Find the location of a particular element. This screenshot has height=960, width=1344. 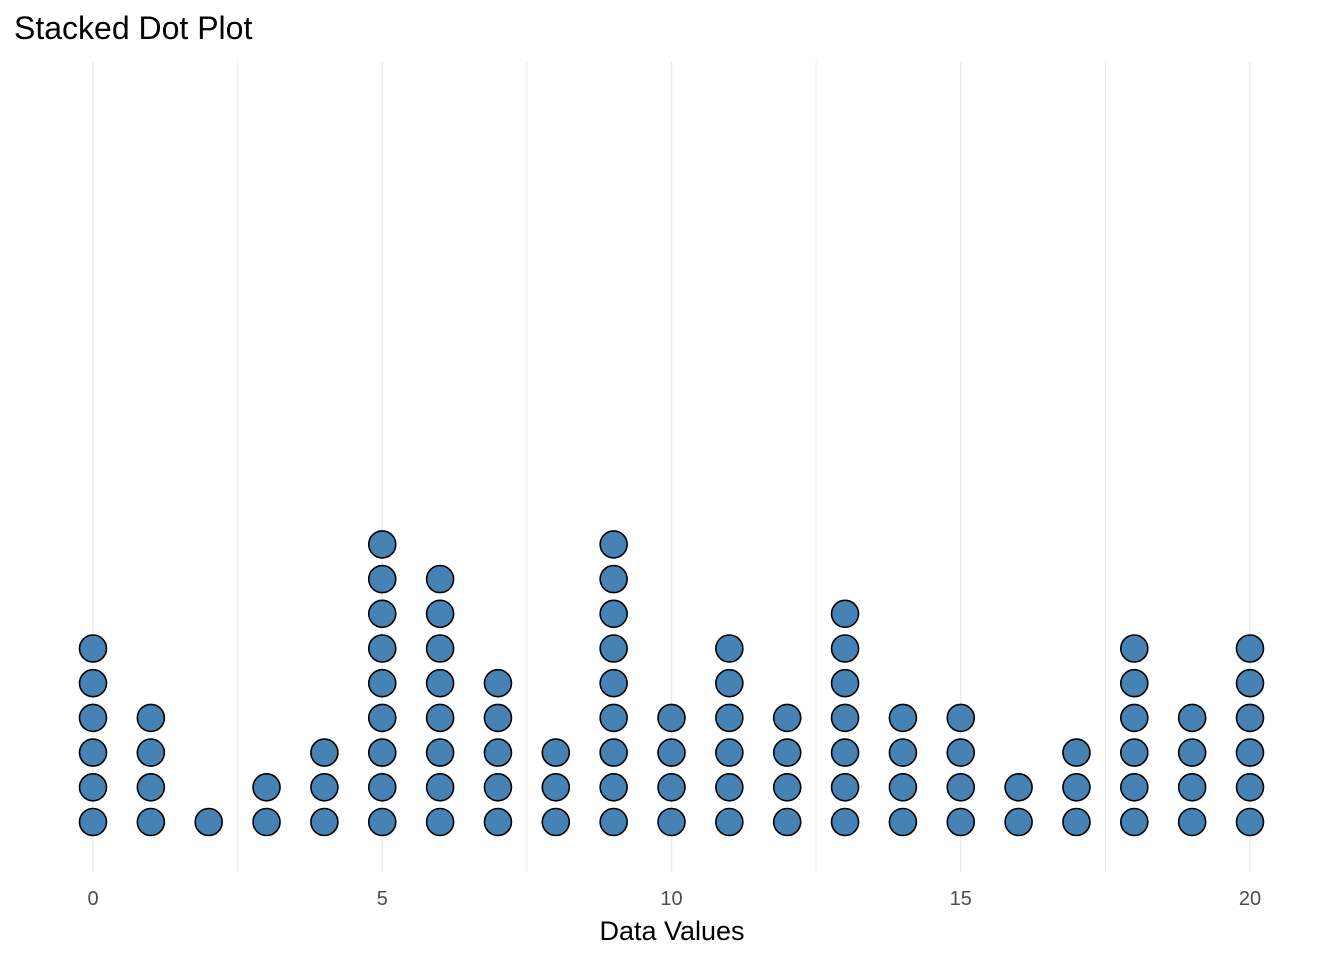

x-axis-title: Data Values is located at coordinates (671, 931).